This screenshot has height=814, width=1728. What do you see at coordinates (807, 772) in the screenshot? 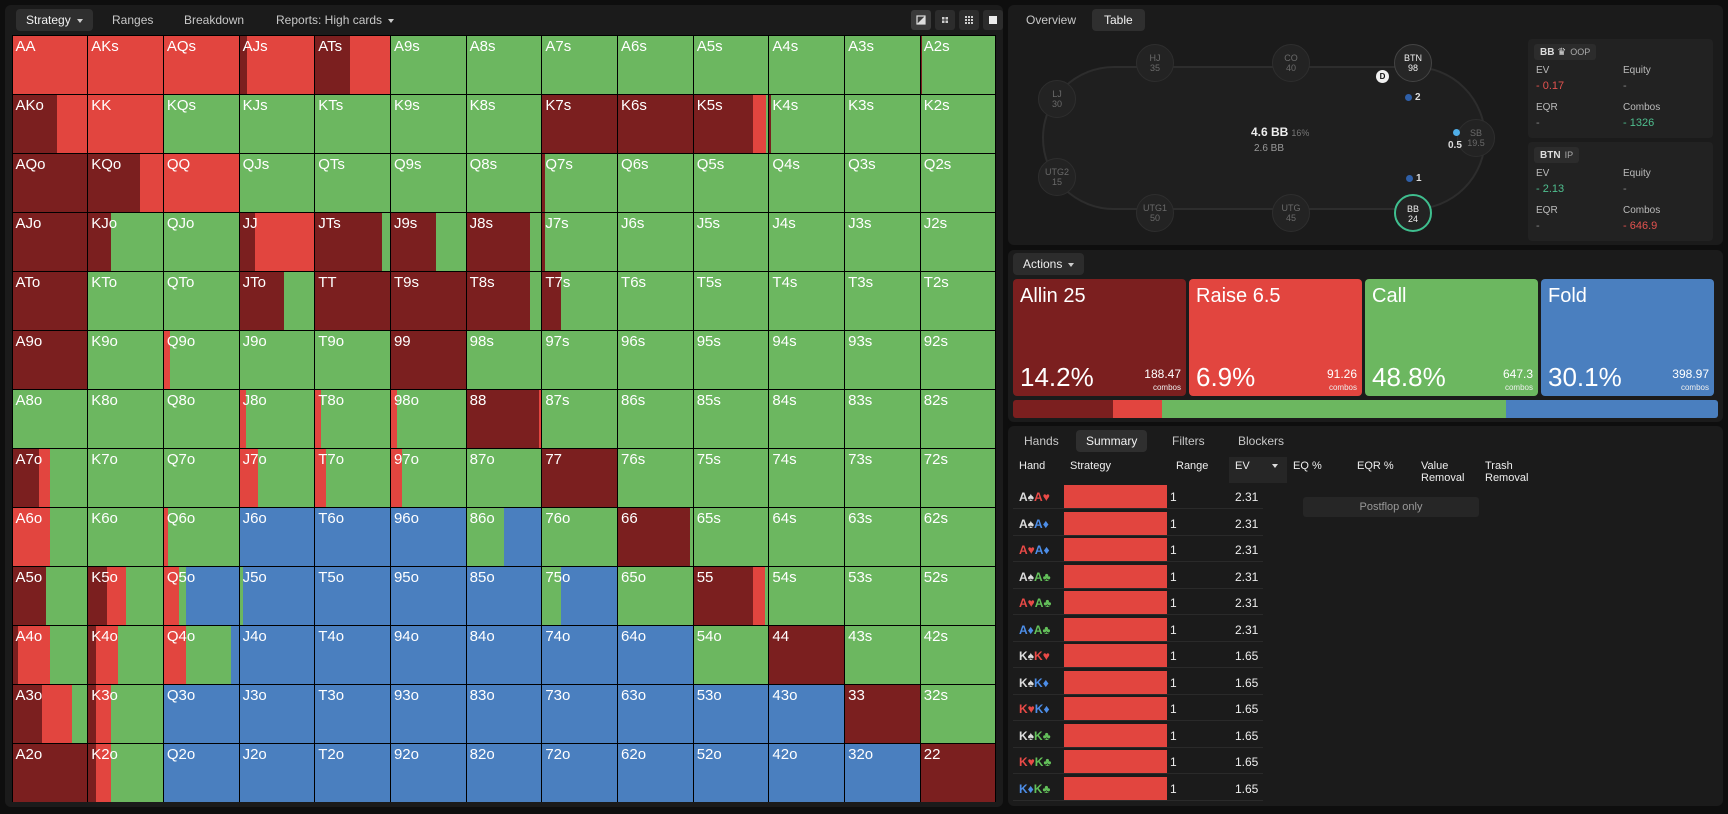
I see `grid-cell-42o: 42o` at bounding box center [807, 772].